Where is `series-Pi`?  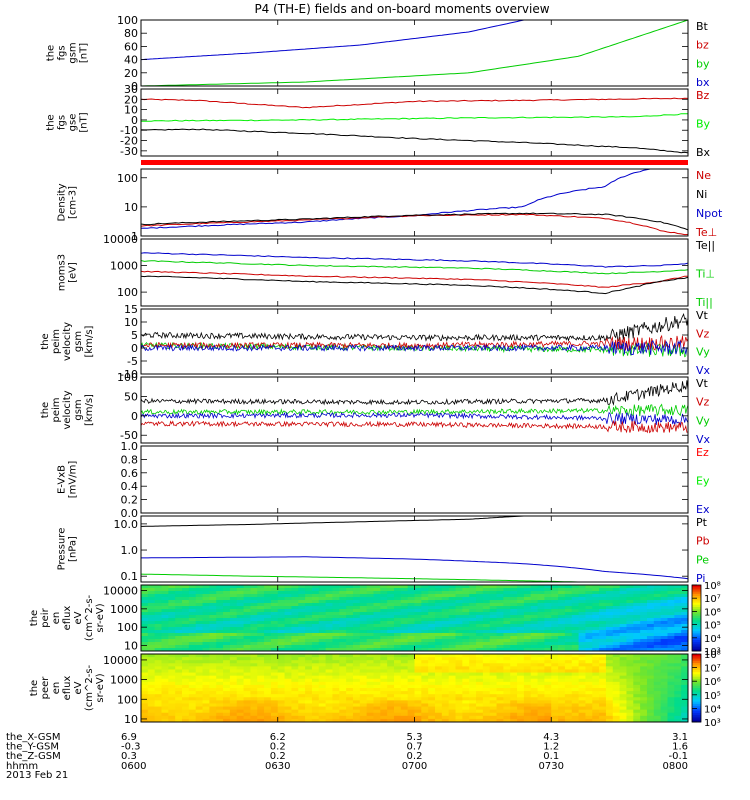 series-Pi is located at coordinates (414, 568).